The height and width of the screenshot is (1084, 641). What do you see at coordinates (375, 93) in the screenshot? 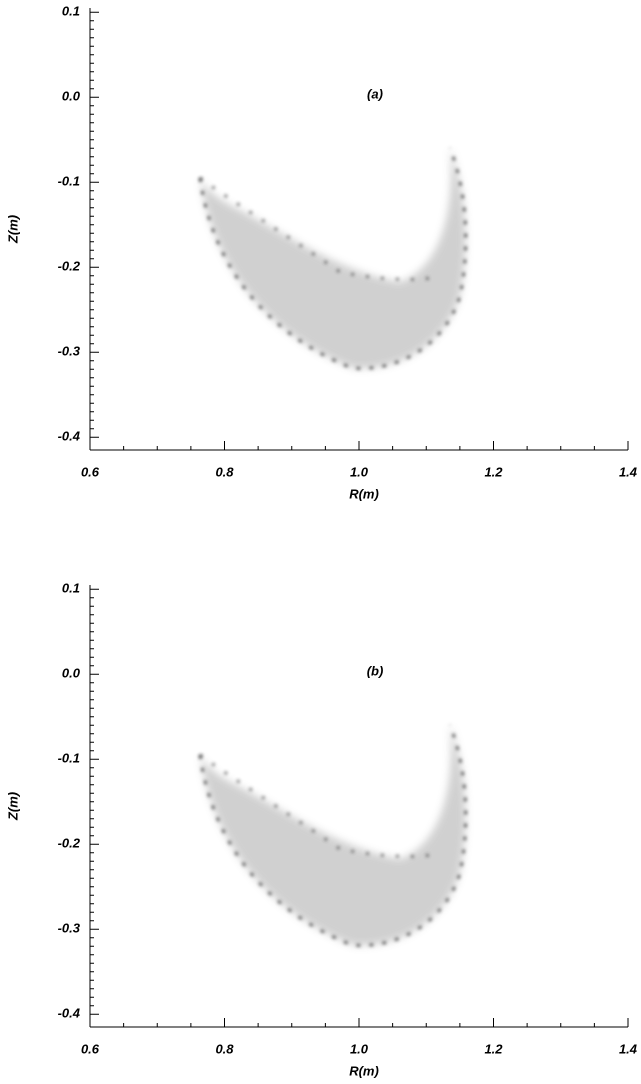
I see `panel-label: (a)` at bounding box center [375, 93].